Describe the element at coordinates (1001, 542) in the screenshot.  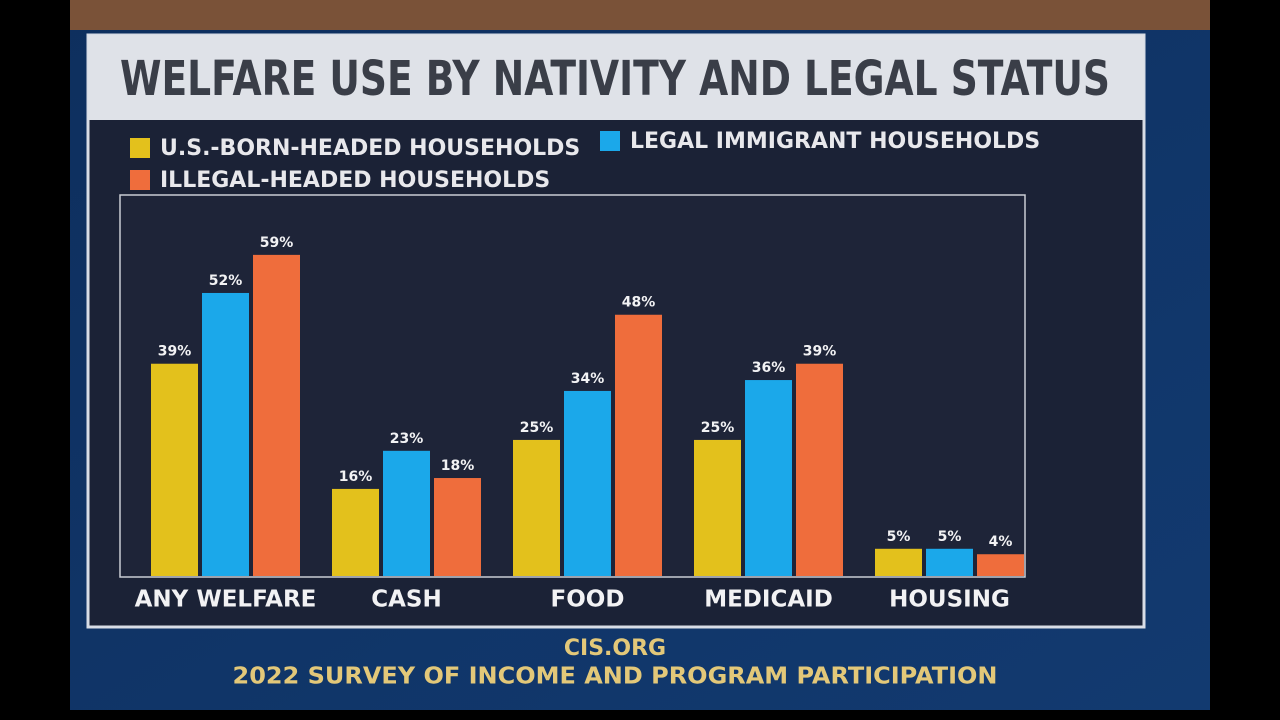
I see `value-label: 4%` at that location.